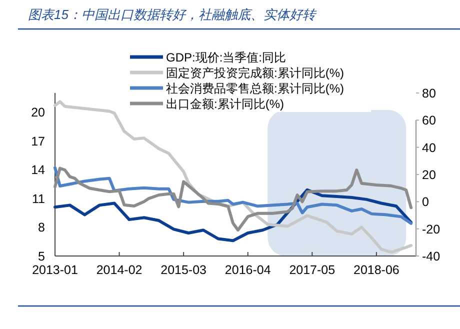  I want to click on y2-tick-label: 80, so click(429, 93).